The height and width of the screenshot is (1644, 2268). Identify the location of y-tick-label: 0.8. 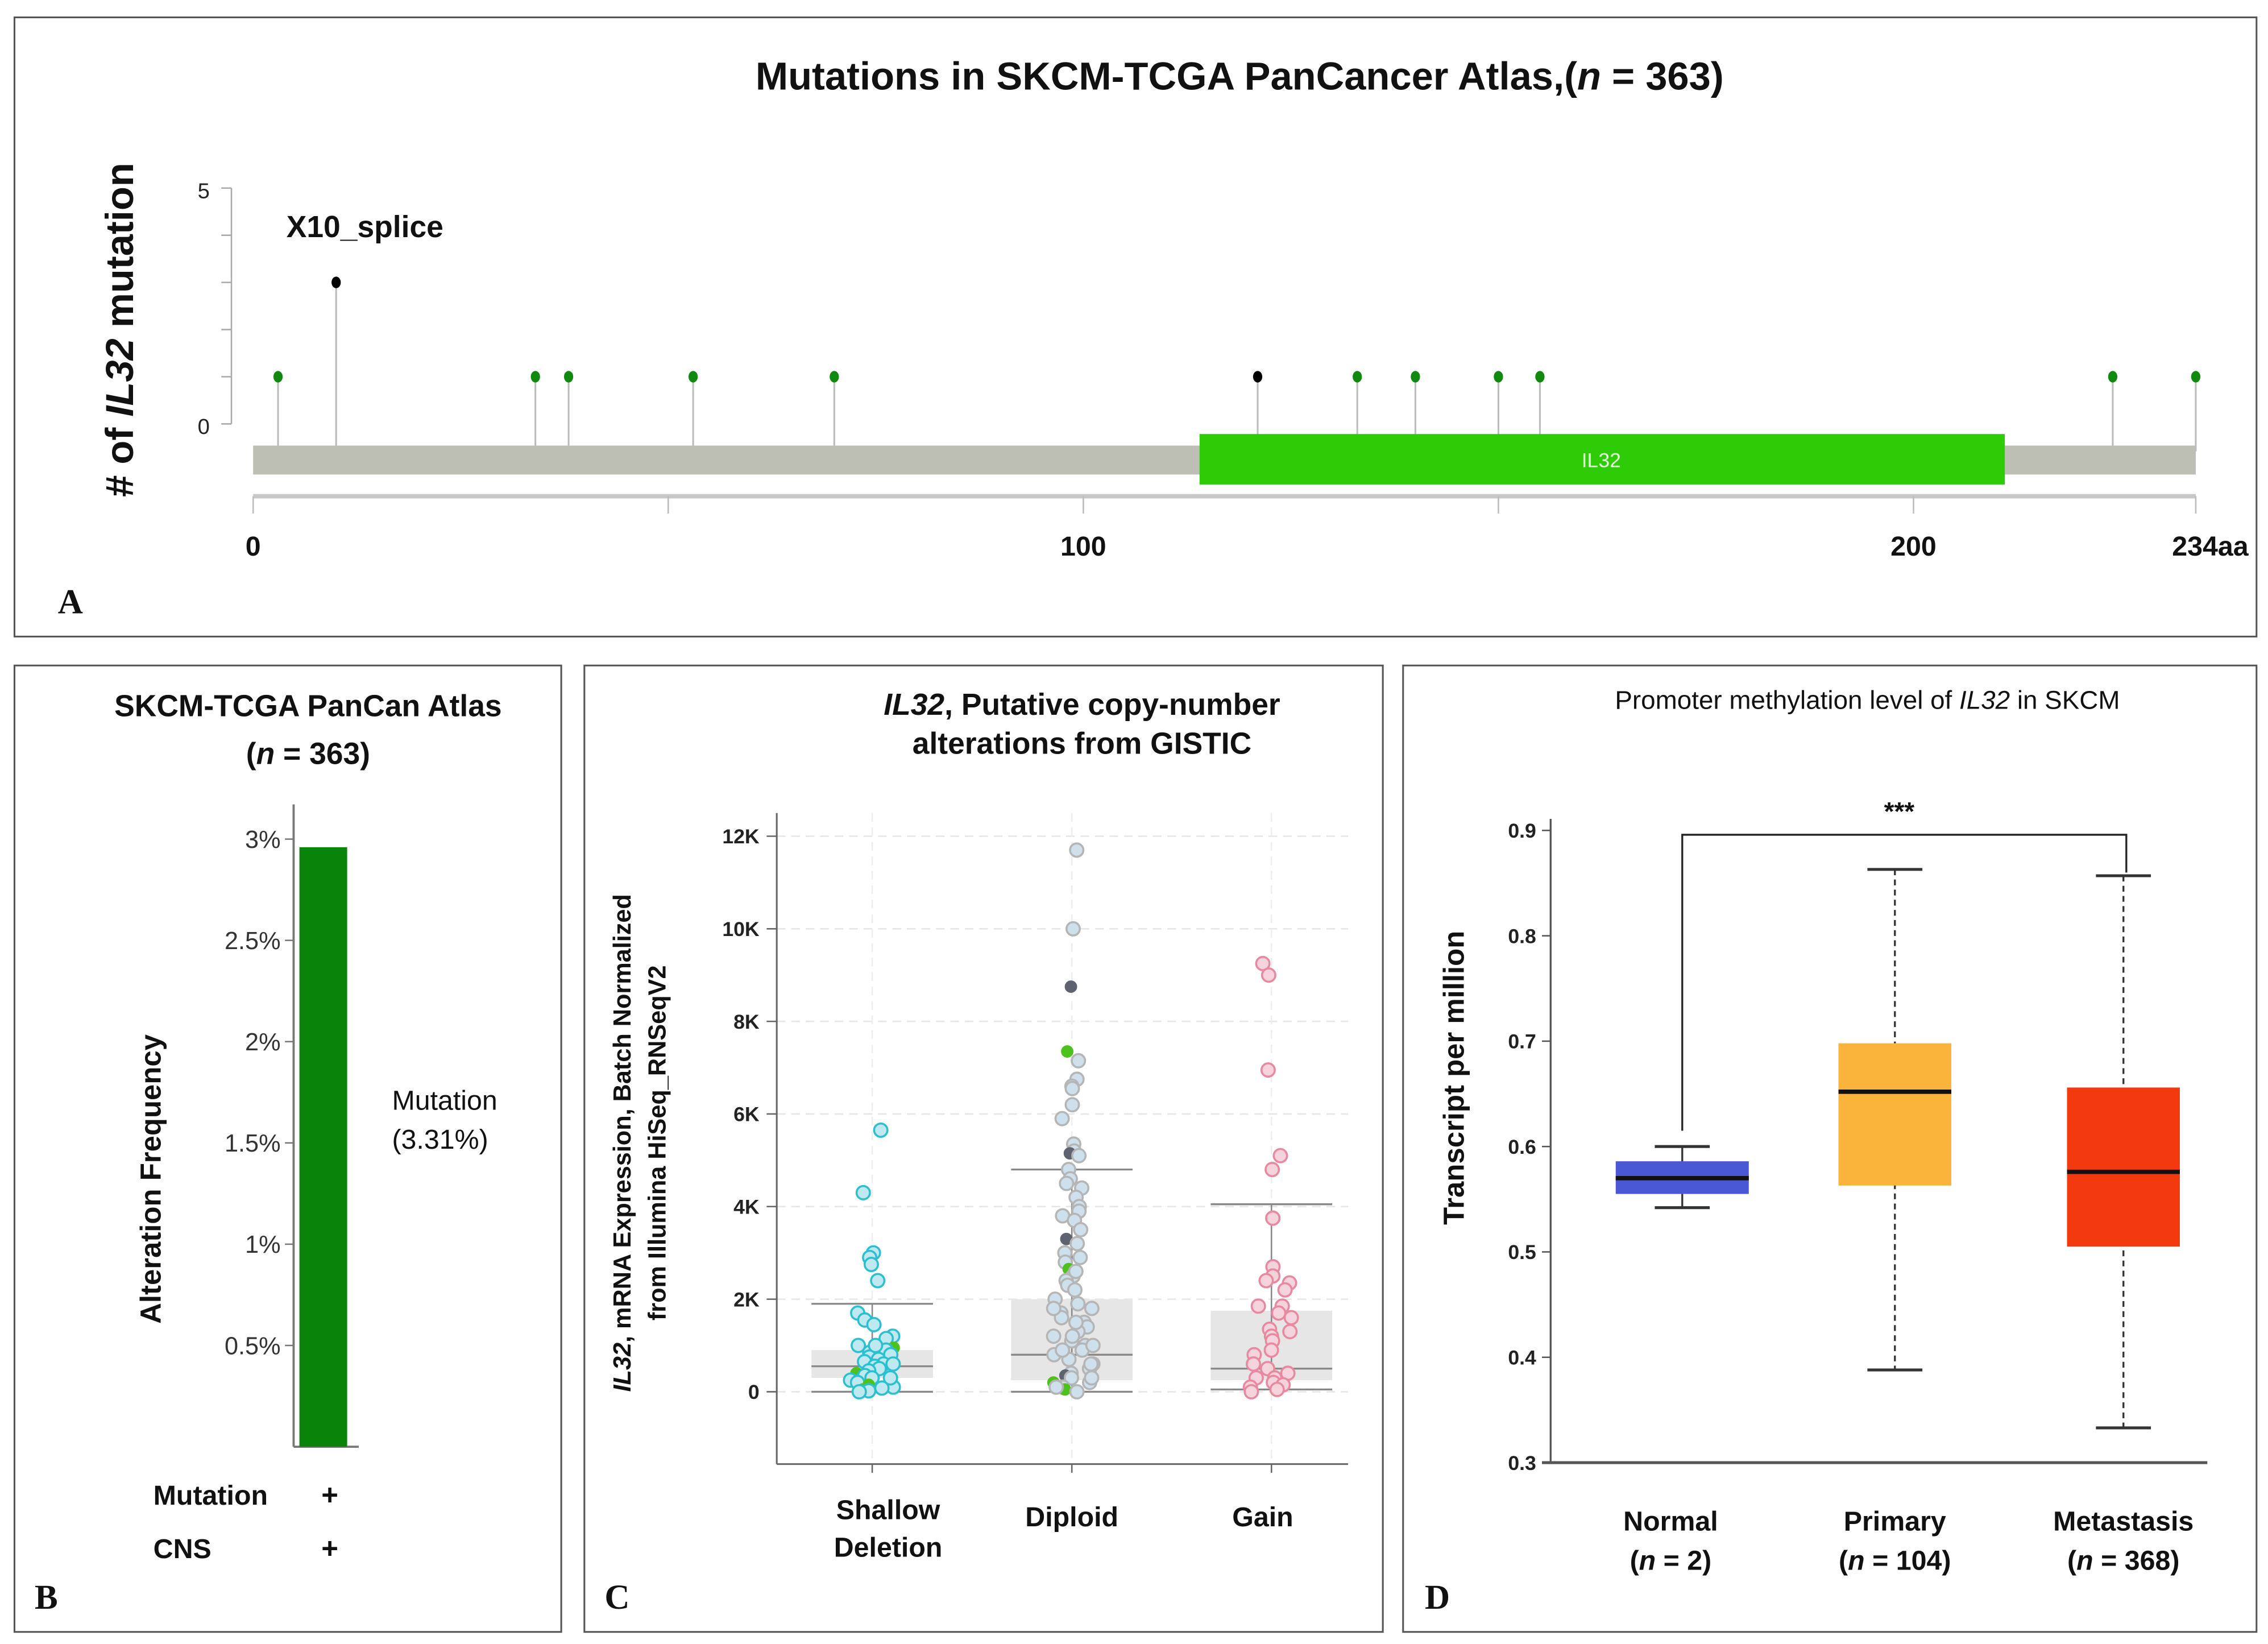
(1522, 936).